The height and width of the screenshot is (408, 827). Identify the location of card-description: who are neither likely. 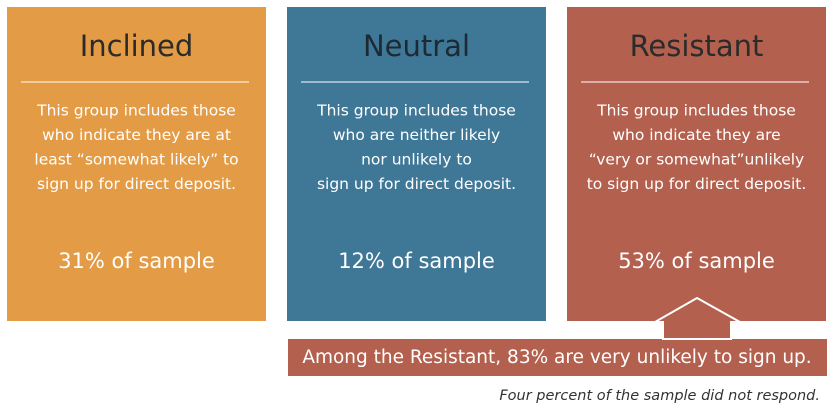
(416, 135).